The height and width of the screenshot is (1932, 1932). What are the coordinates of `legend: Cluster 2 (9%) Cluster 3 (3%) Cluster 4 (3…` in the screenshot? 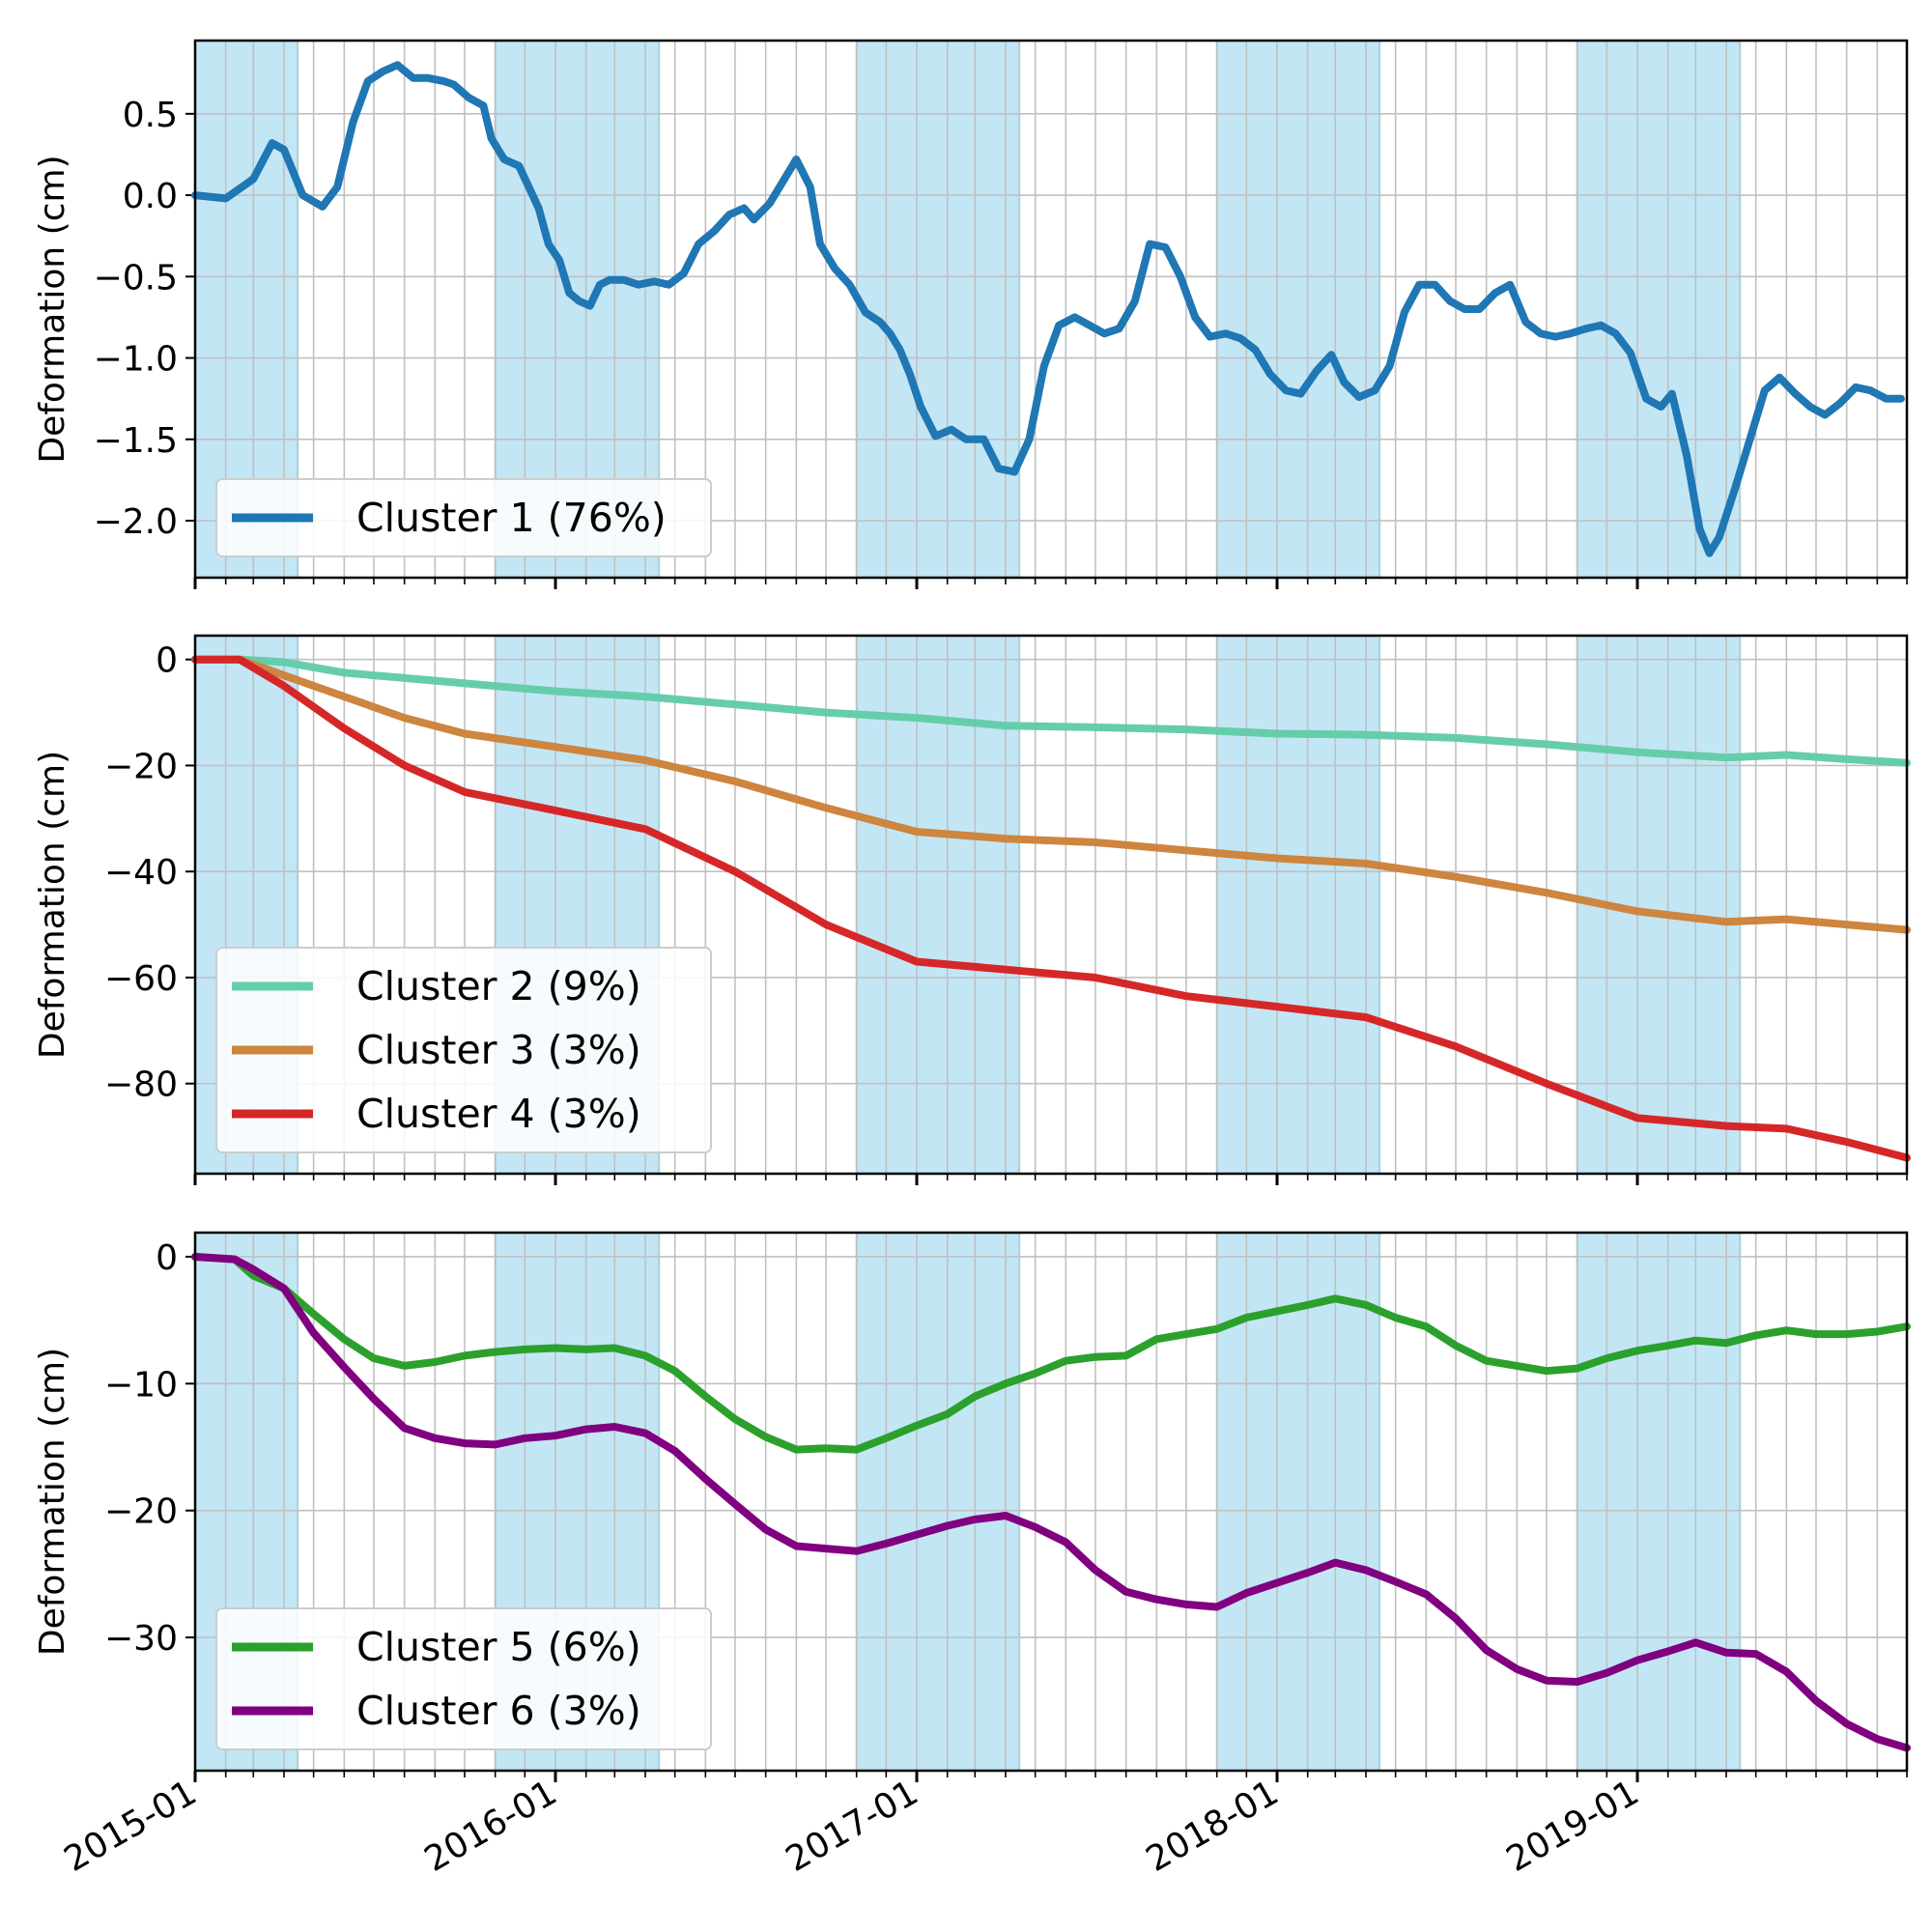 It's located at (463, 1050).